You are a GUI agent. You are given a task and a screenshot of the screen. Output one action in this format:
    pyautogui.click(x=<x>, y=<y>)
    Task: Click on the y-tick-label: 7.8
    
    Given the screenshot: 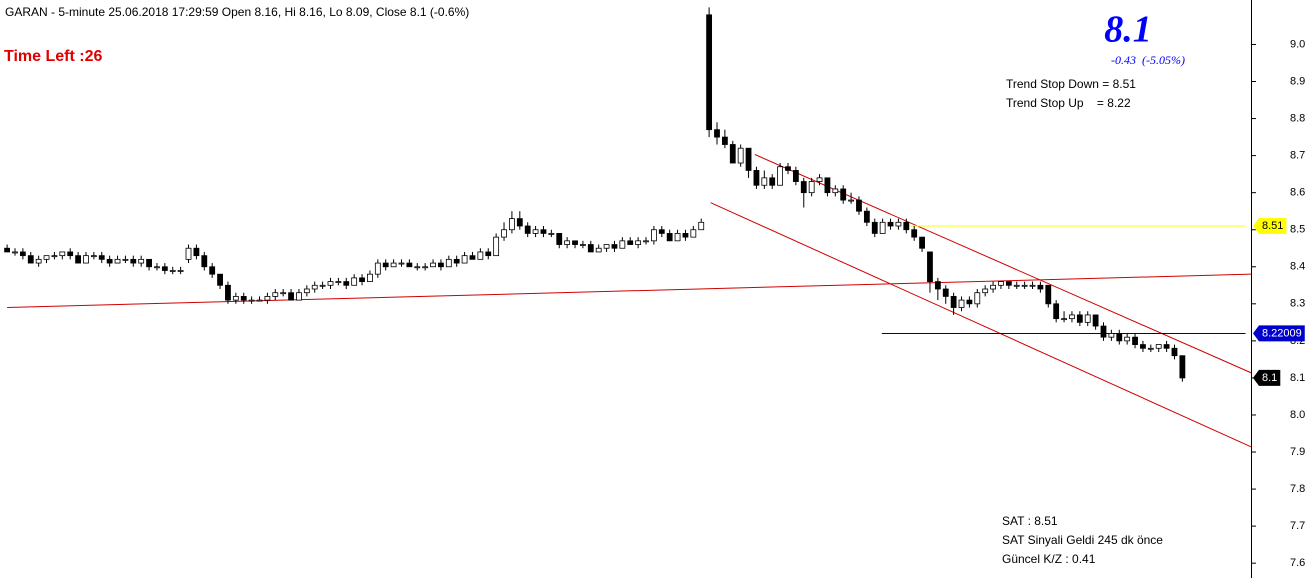 What is the action you would take?
    pyautogui.click(x=1297, y=489)
    